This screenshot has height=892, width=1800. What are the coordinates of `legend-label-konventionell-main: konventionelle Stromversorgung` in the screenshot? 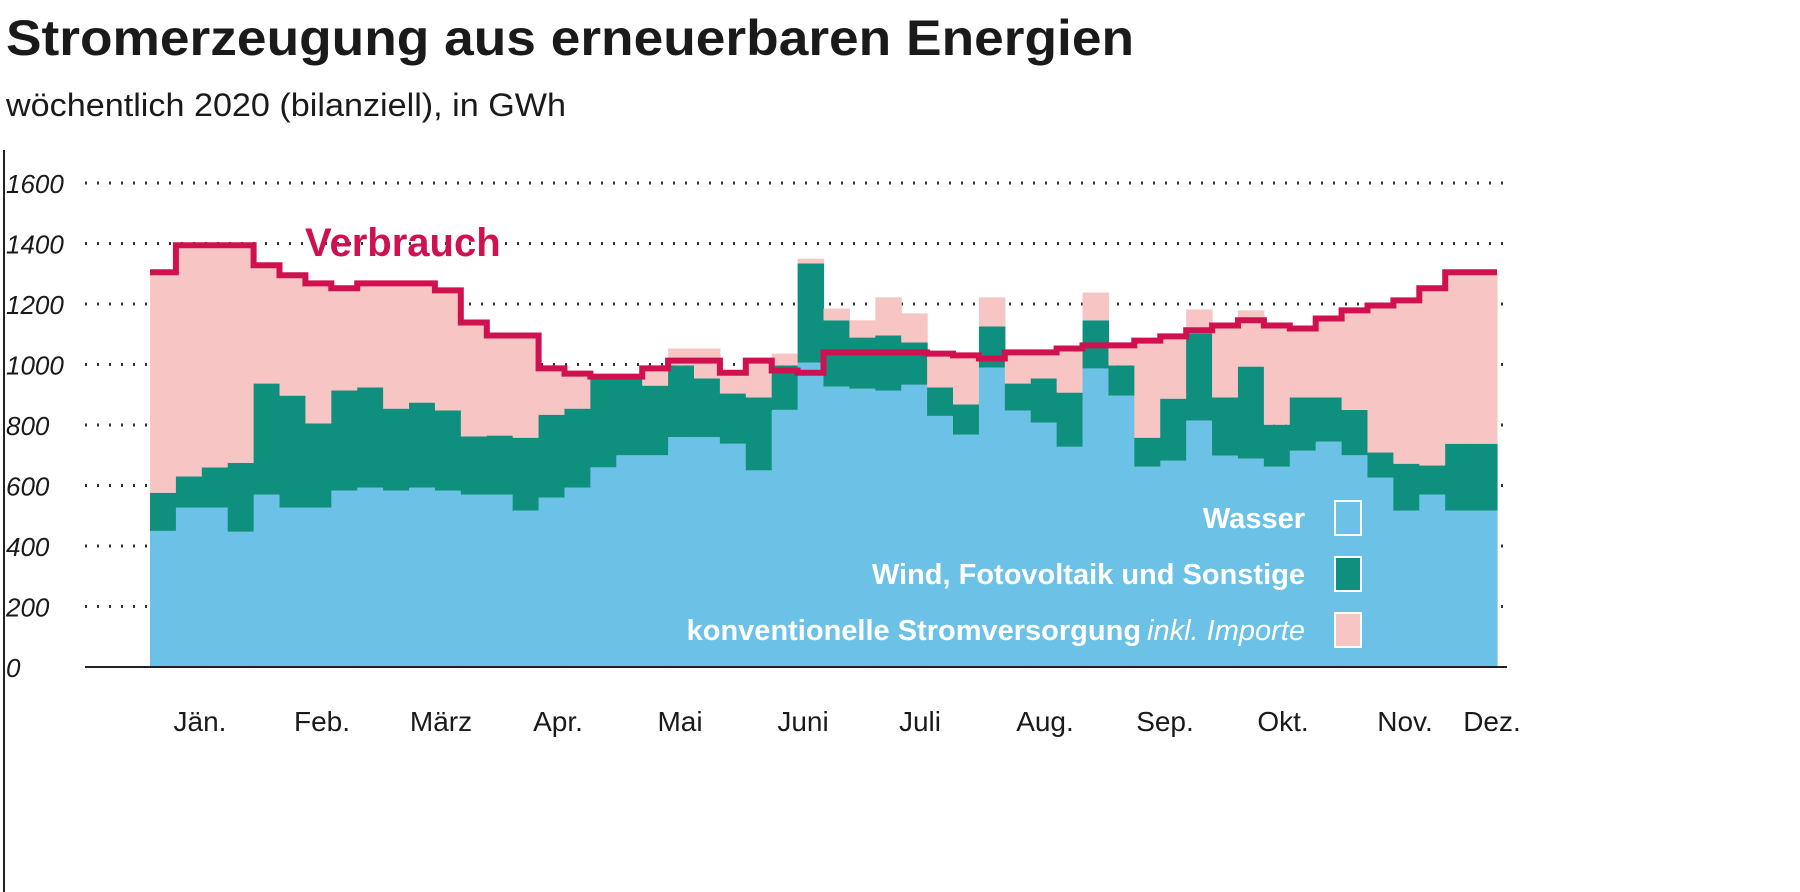 It's located at (914, 631).